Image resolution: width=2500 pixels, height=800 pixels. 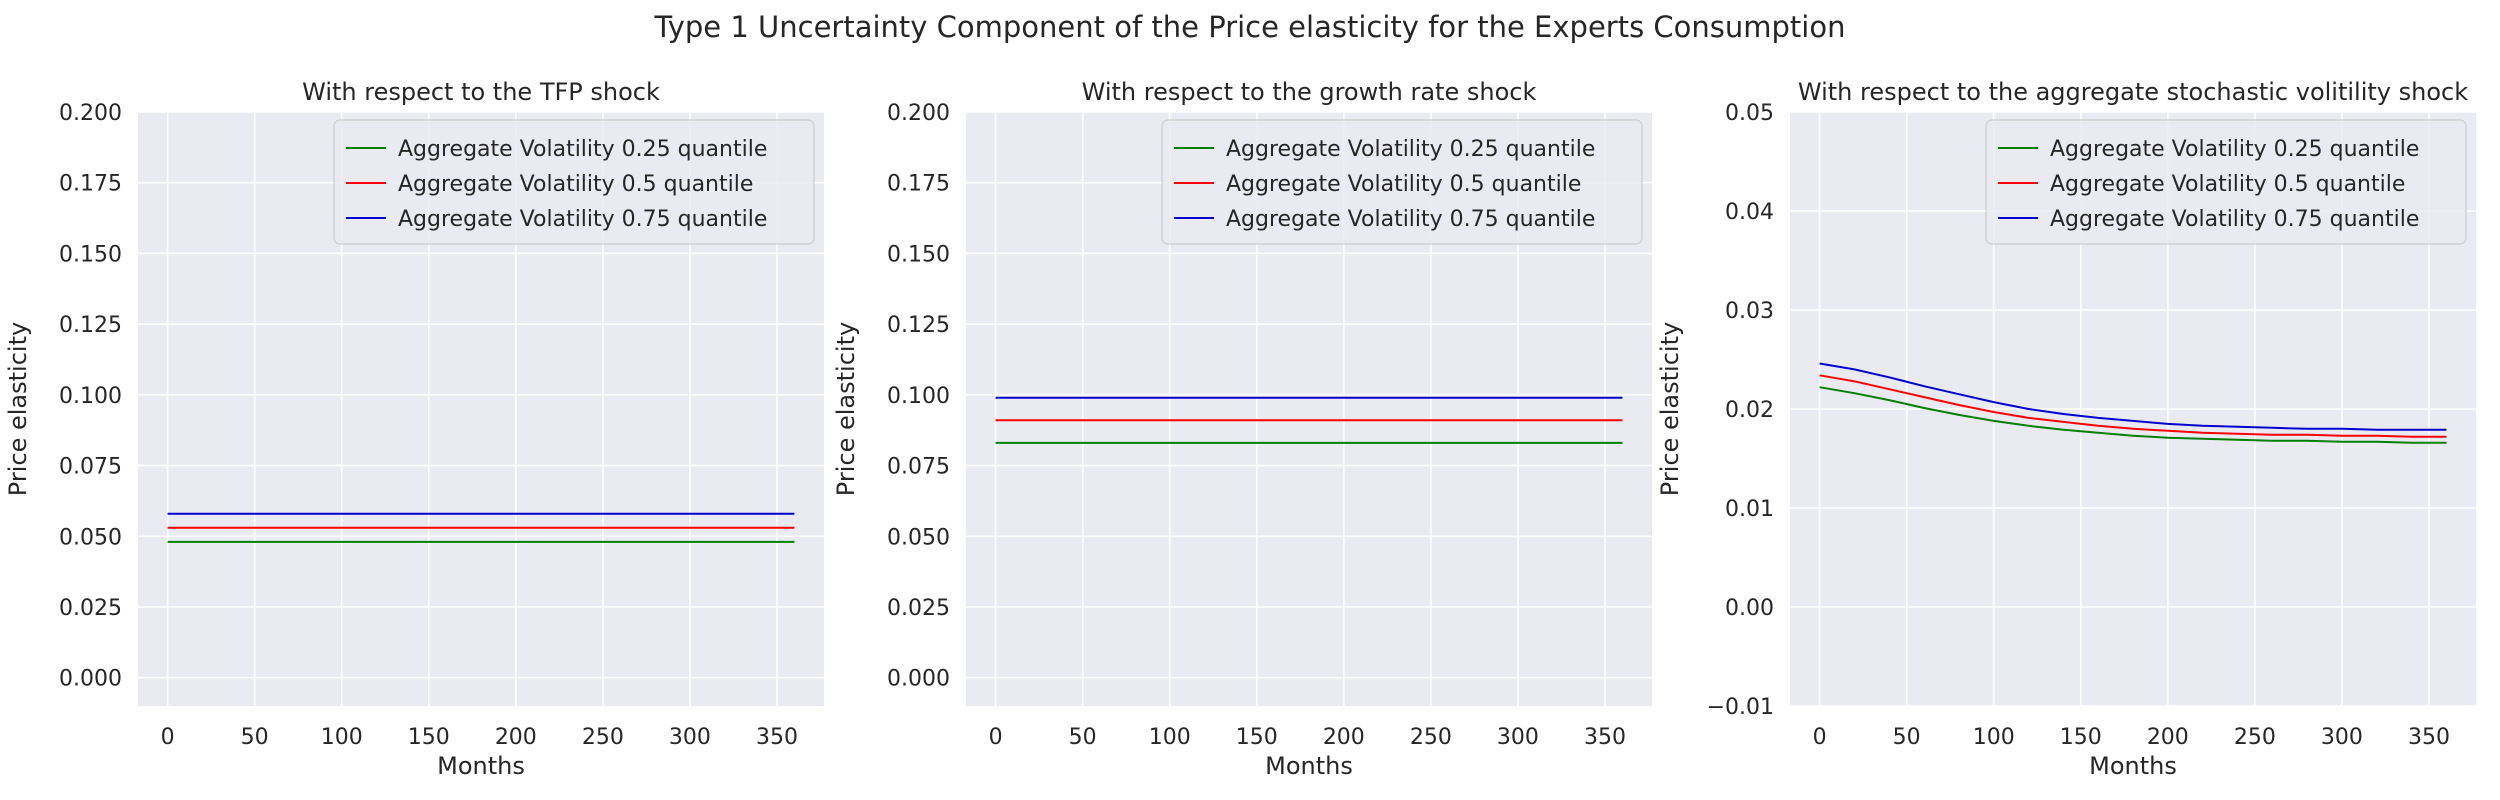 What do you see at coordinates (1749, 212) in the screenshot?
I see `y-tick-label: 0.04` at bounding box center [1749, 212].